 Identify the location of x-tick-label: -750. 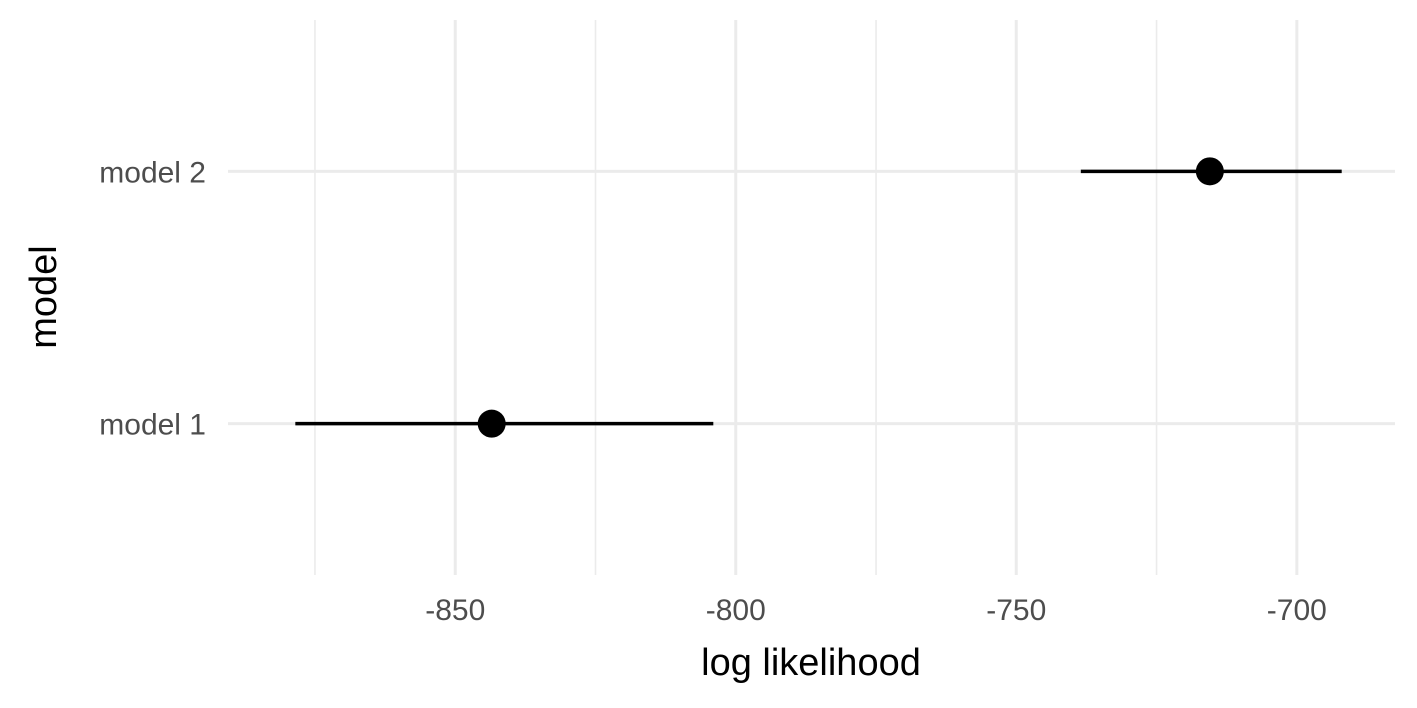
(1016, 610).